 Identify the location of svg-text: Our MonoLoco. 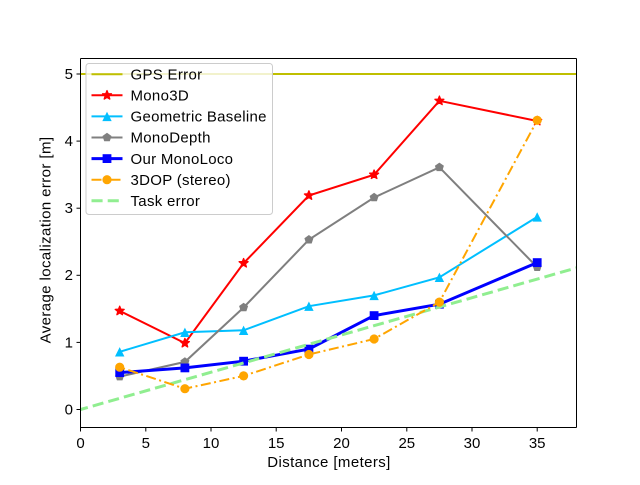
(182, 159).